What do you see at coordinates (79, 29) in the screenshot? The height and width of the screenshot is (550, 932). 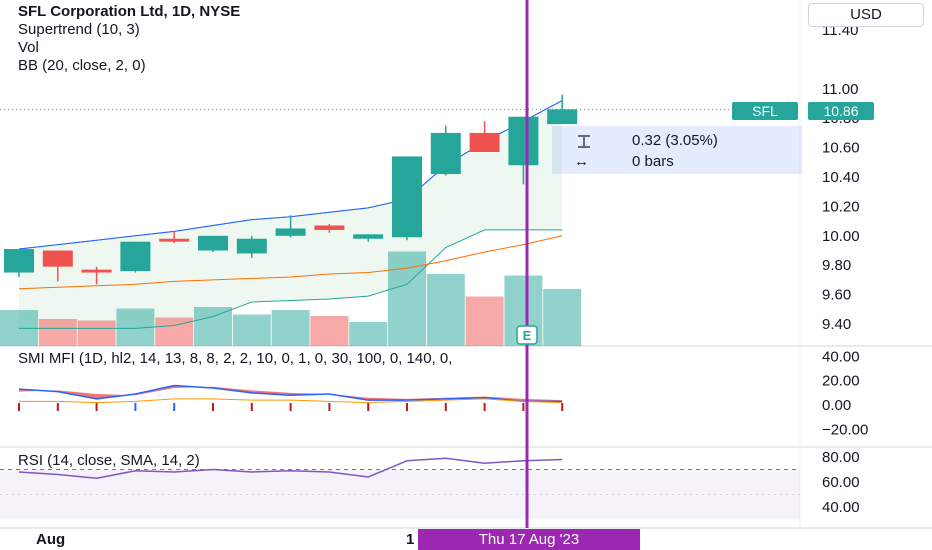 I see `legend-supertrend: Supertrend (10, 3)` at bounding box center [79, 29].